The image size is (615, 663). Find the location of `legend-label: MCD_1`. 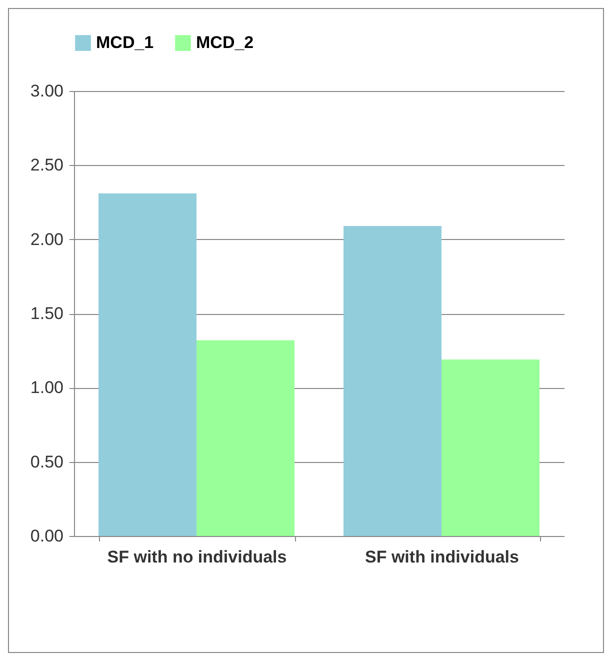

legend-label: MCD_1 is located at coordinates (125, 42).